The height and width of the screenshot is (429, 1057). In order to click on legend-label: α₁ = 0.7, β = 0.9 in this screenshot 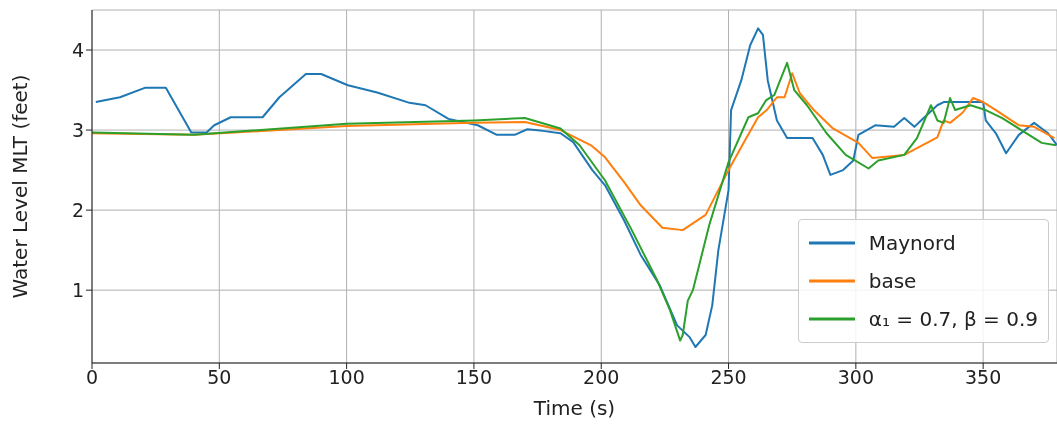, I will do `click(953, 319)`.